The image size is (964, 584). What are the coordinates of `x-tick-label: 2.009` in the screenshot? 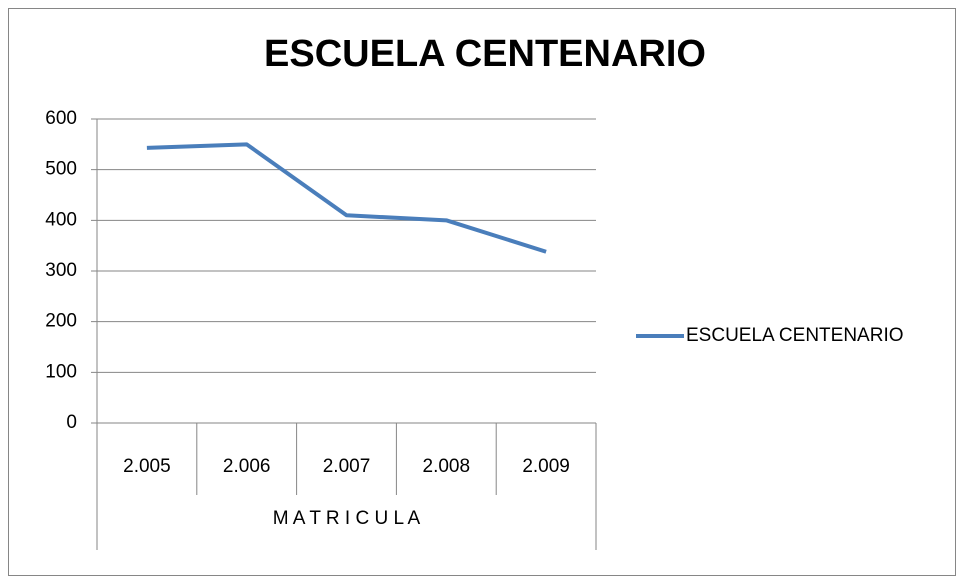 It's located at (546, 466).